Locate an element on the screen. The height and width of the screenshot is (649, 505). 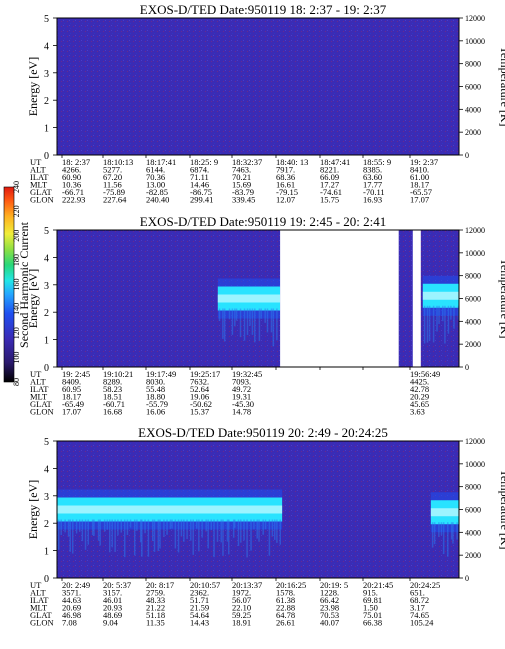
table-cell: 60.95 is located at coordinates (71, 389).